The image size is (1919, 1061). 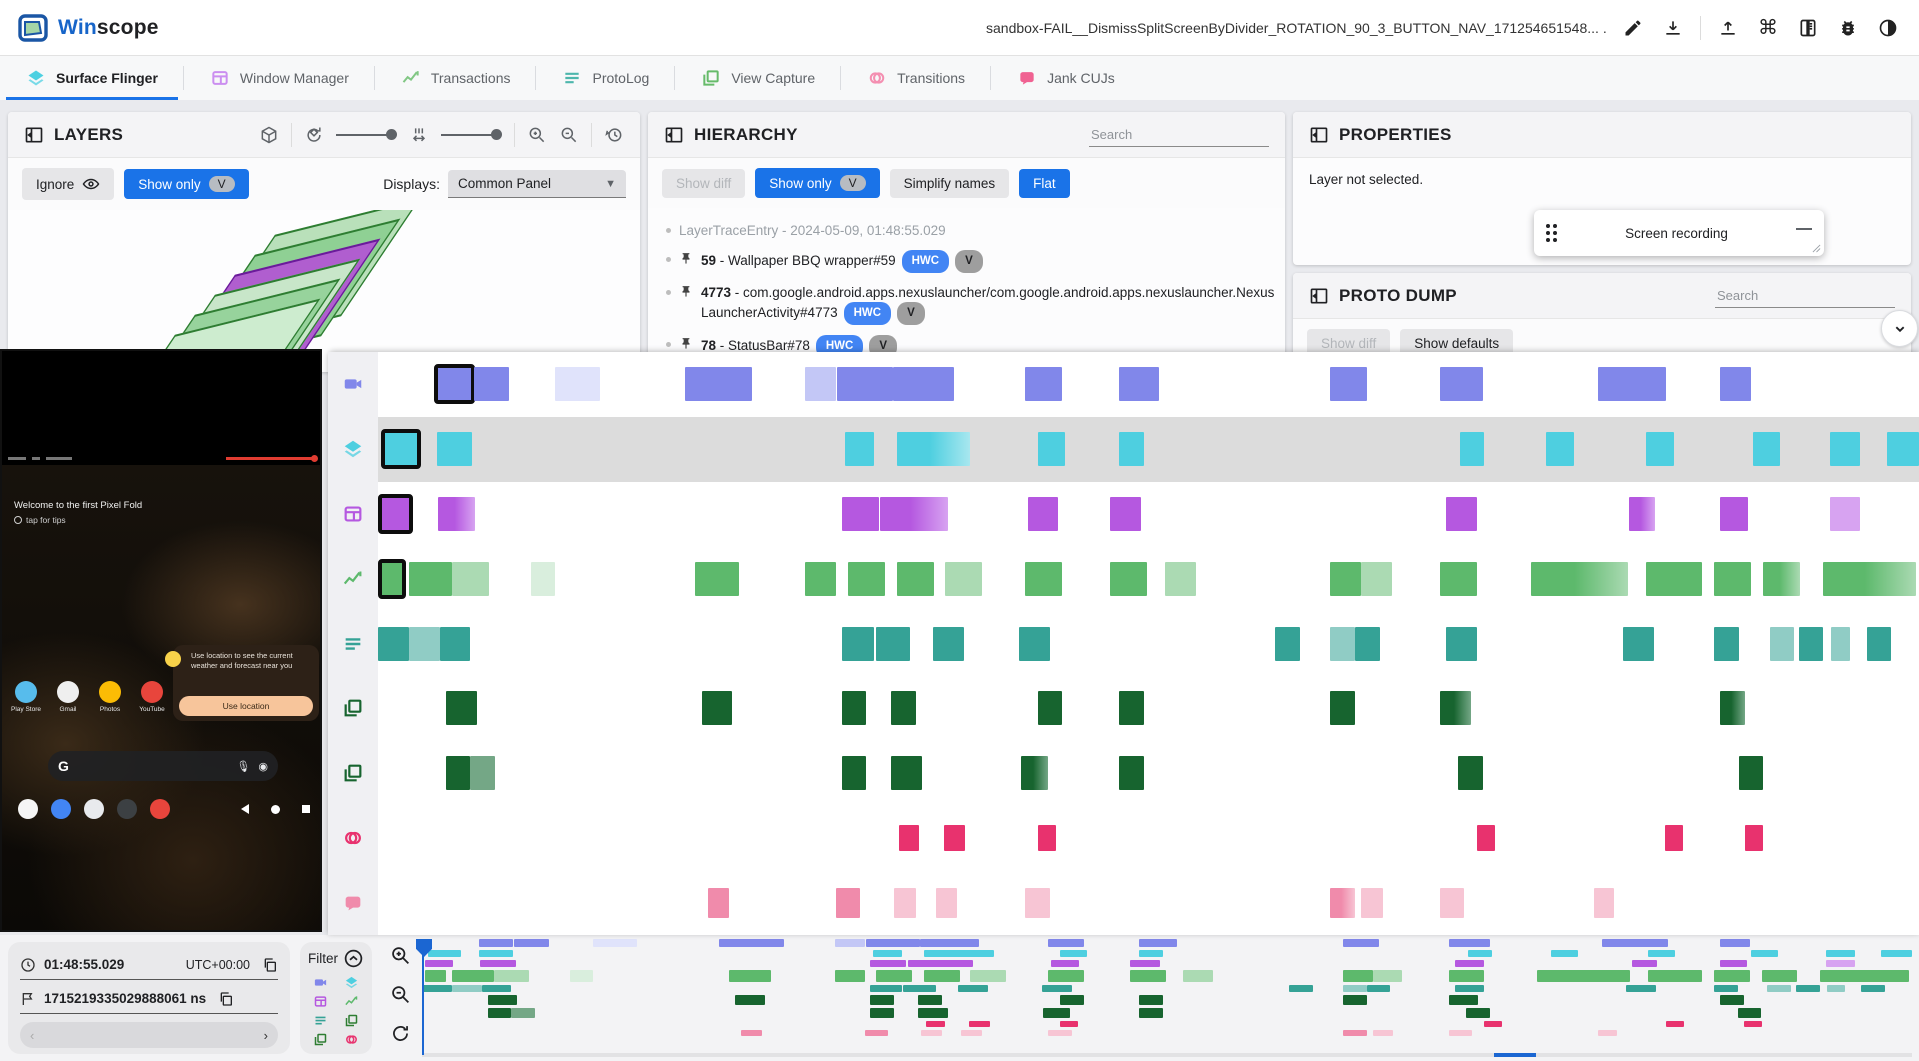 What do you see at coordinates (1728, 28) in the screenshot?
I see `upload-icon` at bounding box center [1728, 28].